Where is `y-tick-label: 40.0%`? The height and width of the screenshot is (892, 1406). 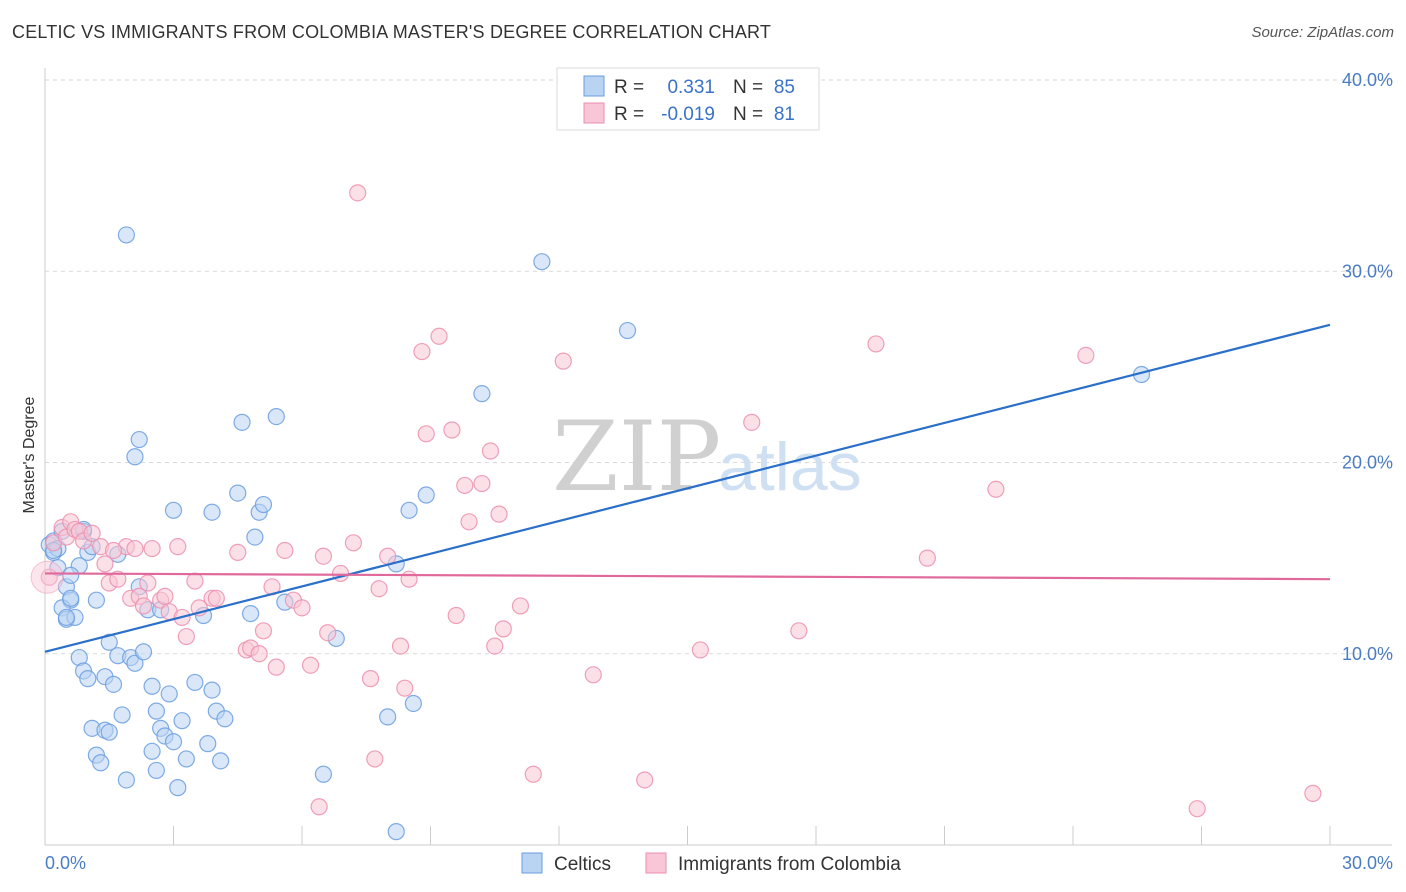
y-tick-label: 40.0% is located at coordinates (1367, 80).